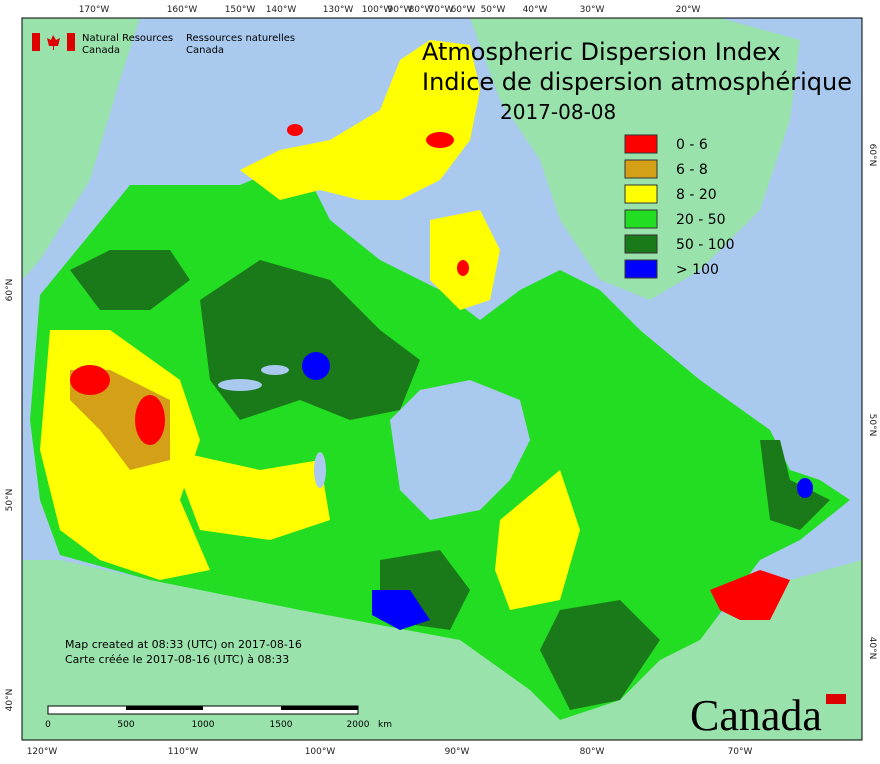 This screenshot has height=764, width=880. Describe the element at coordinates (592, 10) in the screenshot. I see `lon-label: 30°W` at that location.